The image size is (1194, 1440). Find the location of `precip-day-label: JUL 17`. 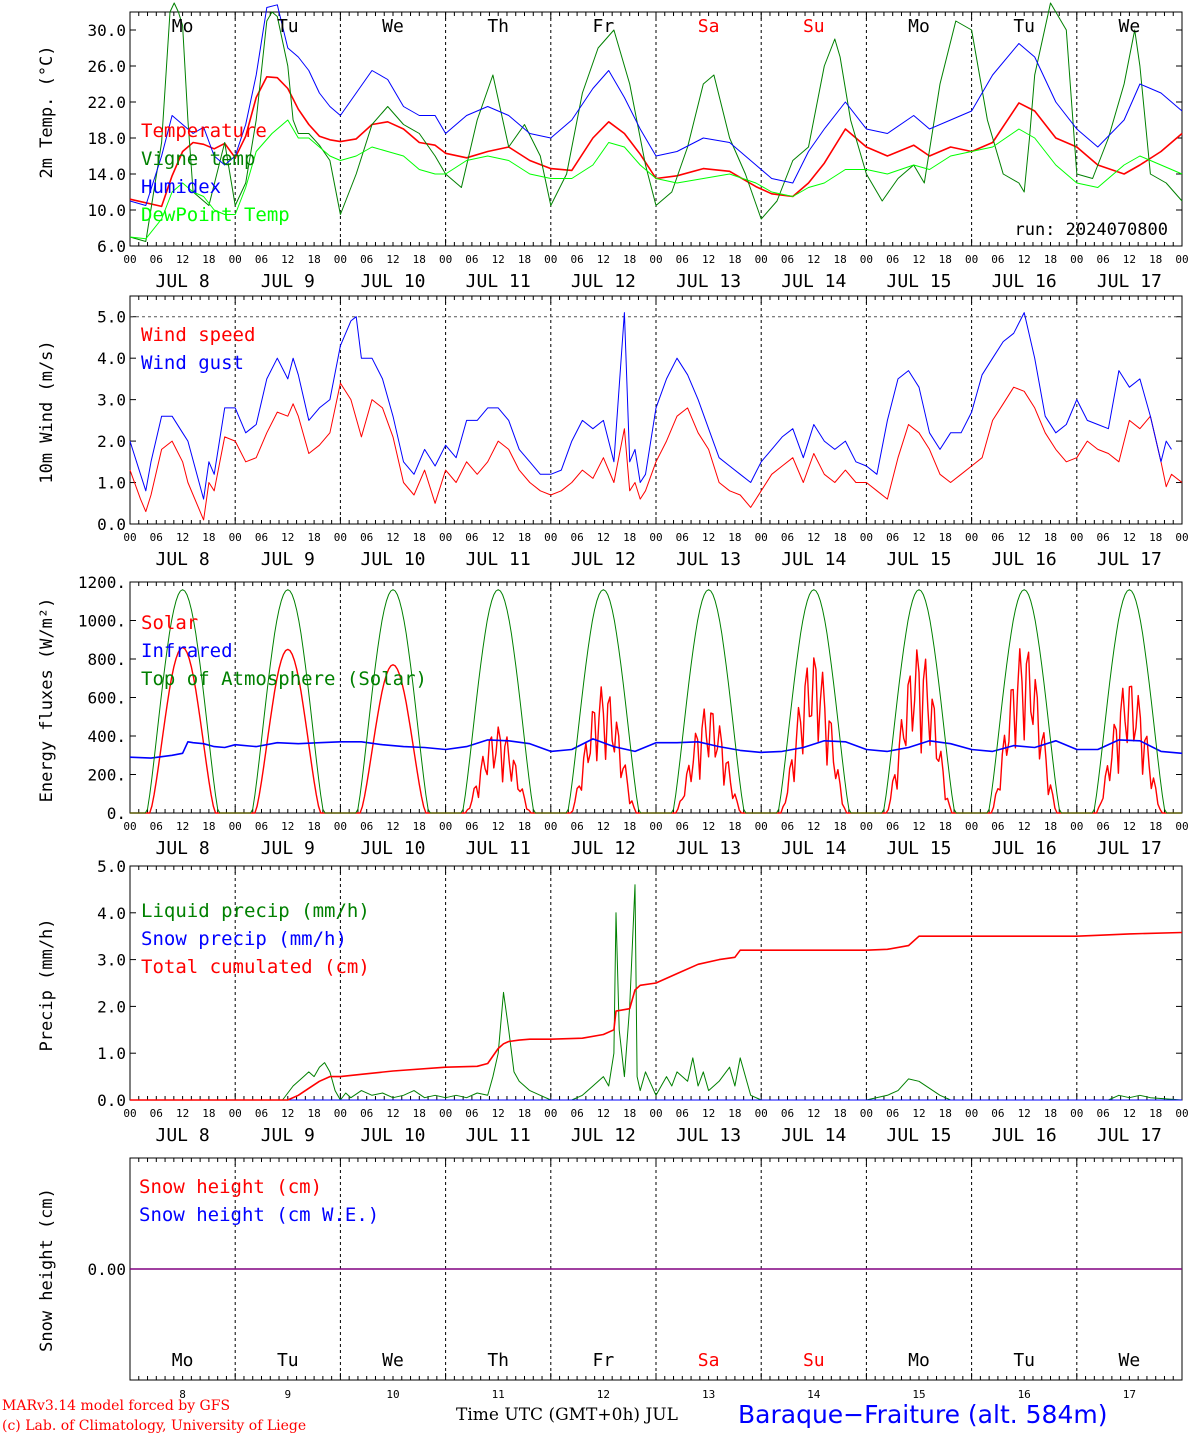

precip-day-label: JUL 17 is located at coordinates (1129, 1135).